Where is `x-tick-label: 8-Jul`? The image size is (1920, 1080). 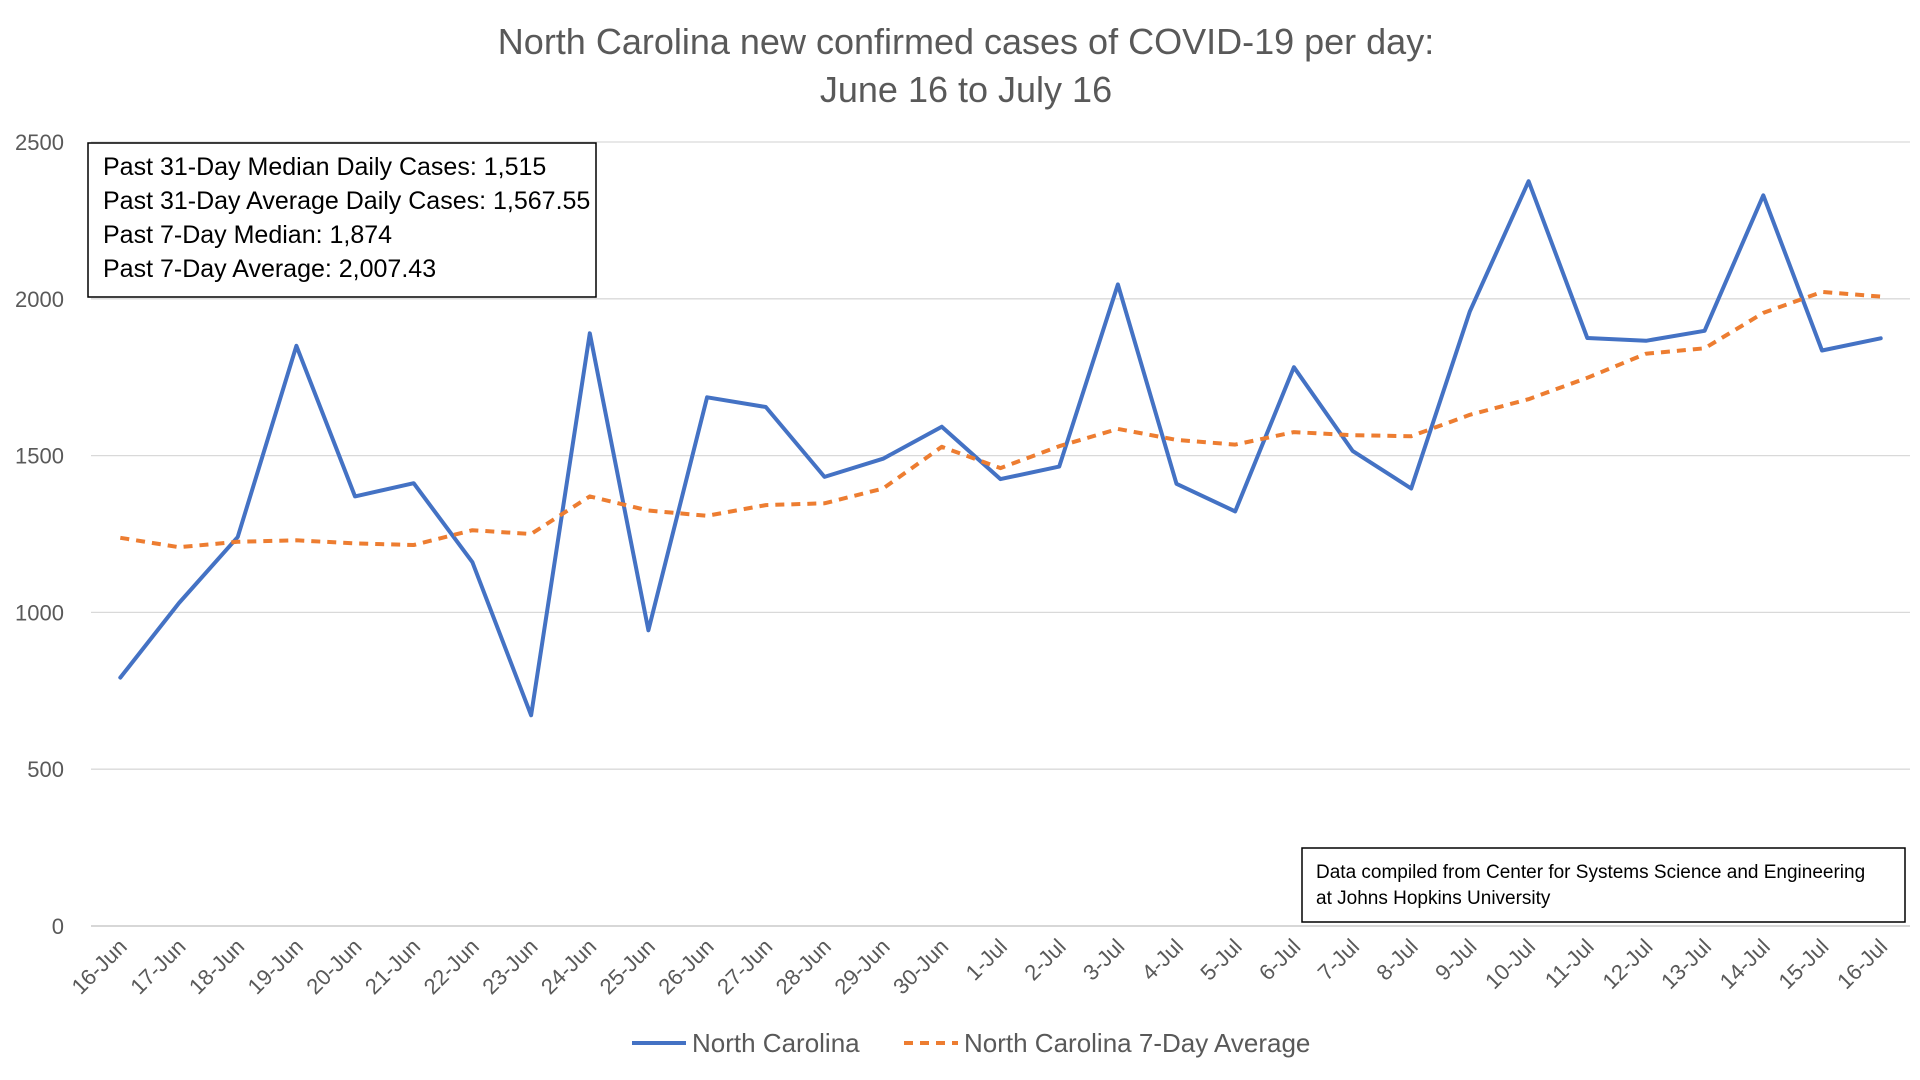 x-tick-label: 8-Jul is located at coordinates (1396, 959).